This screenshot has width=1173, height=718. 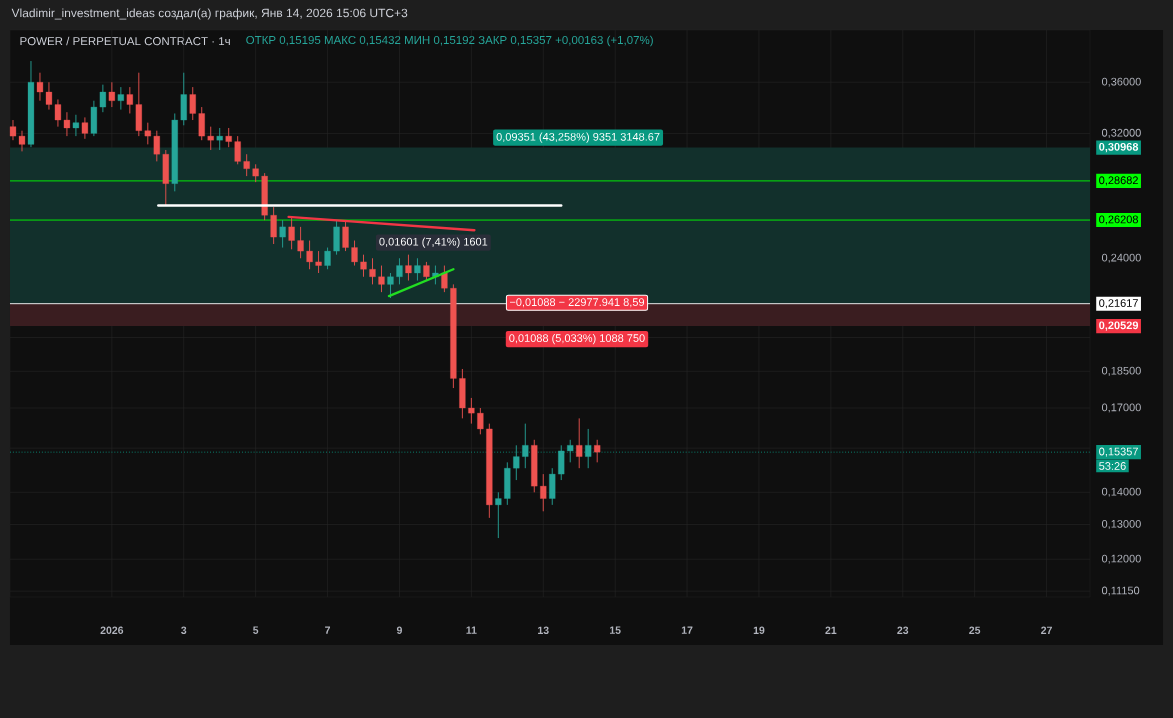 I want to click on y-tick-label: 0,18500, so click(x=1121, y=371).